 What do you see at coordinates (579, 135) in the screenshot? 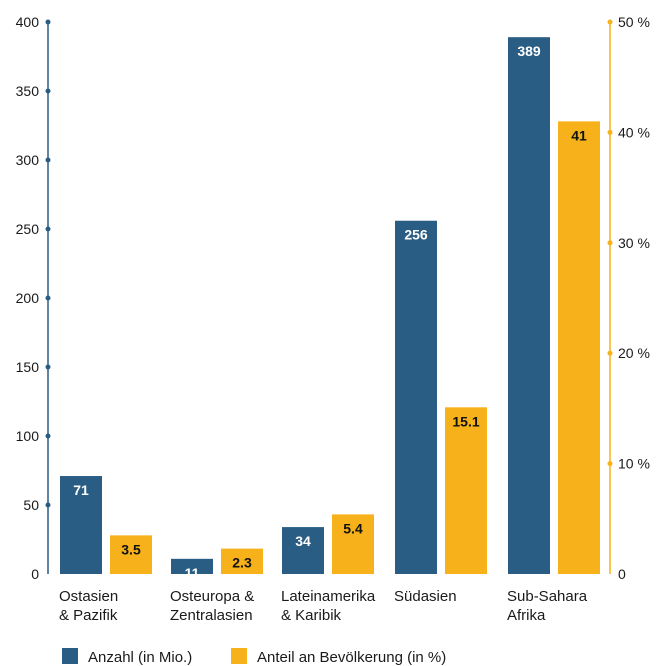
I see `bar-value-label: 41` at bounding box center [579, 135].